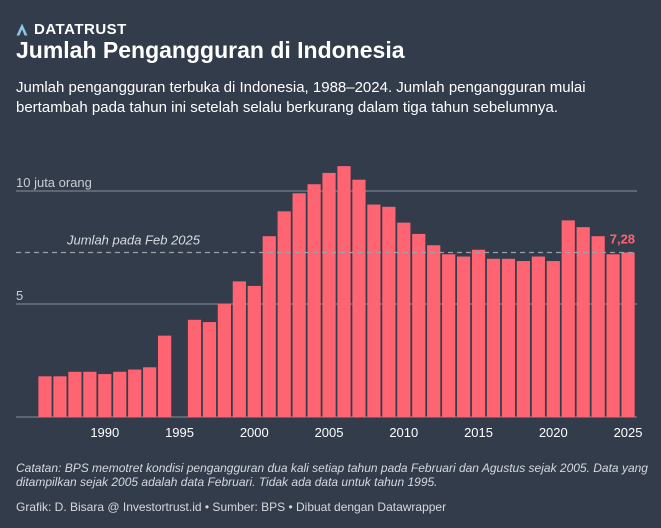 The image size is (661, 528). What do you see at coordinates (329, 432) in the screenshot?
I see `x-tick-label: 2005` at bounding box center [329, 432].